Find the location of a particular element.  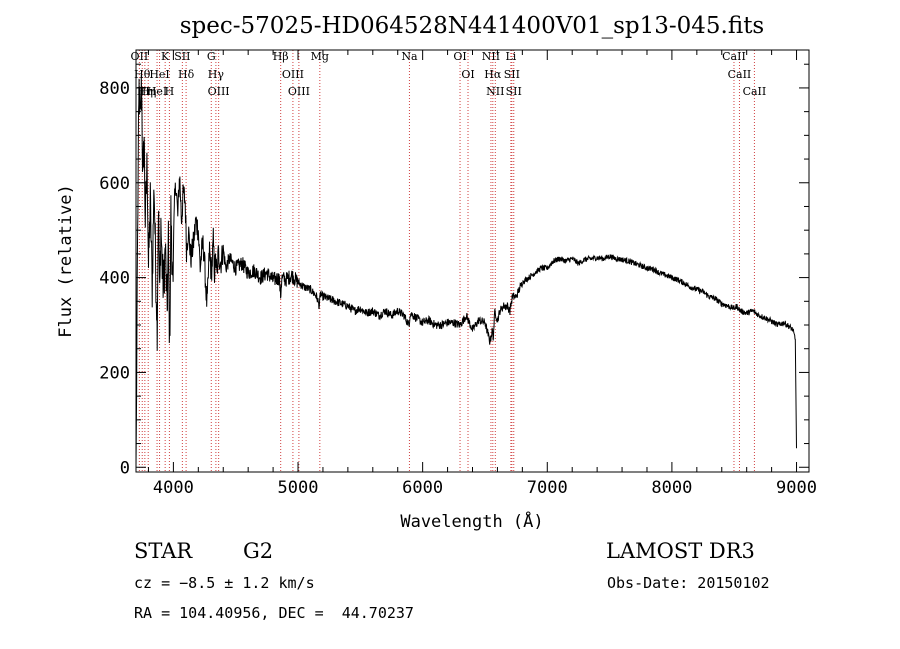

ref-line-label: OII is located at coordinates (140, 56).